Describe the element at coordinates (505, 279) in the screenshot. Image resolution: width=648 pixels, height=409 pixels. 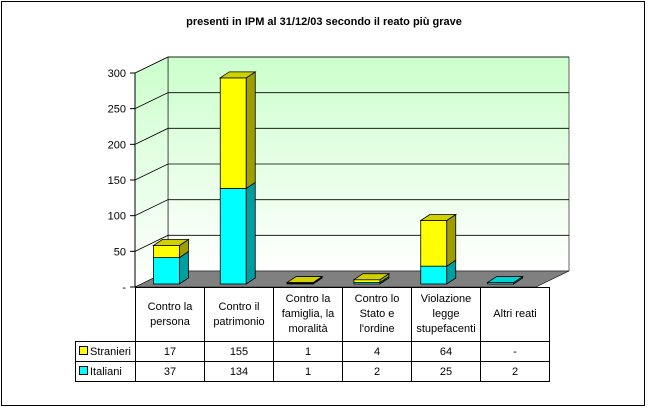
I see `bar-top-italiani` at that location.